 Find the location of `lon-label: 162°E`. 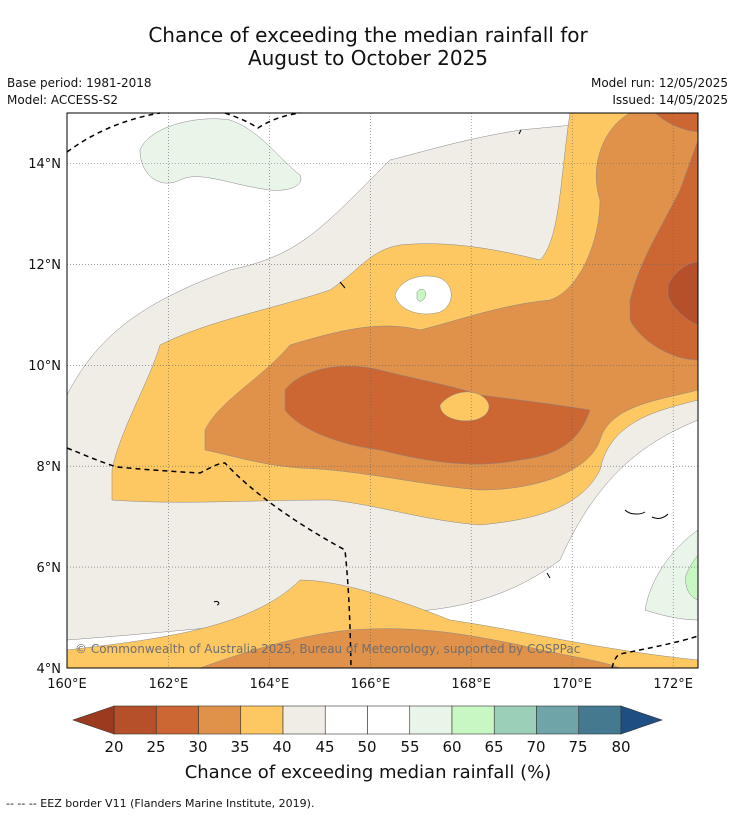

lon-label: 162°E is located at coordinates (169, 684).